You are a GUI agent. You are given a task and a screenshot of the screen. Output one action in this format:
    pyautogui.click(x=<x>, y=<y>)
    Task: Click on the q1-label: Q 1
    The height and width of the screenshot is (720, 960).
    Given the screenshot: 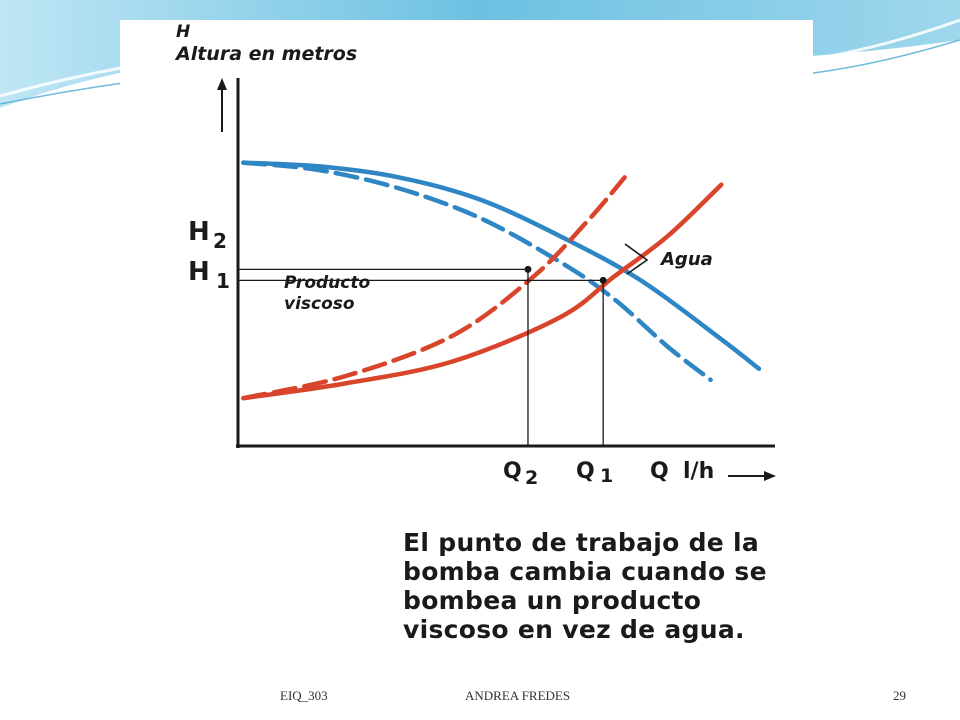 What is the action you would take?
    pyautogui.click(x=594, y=473)
    